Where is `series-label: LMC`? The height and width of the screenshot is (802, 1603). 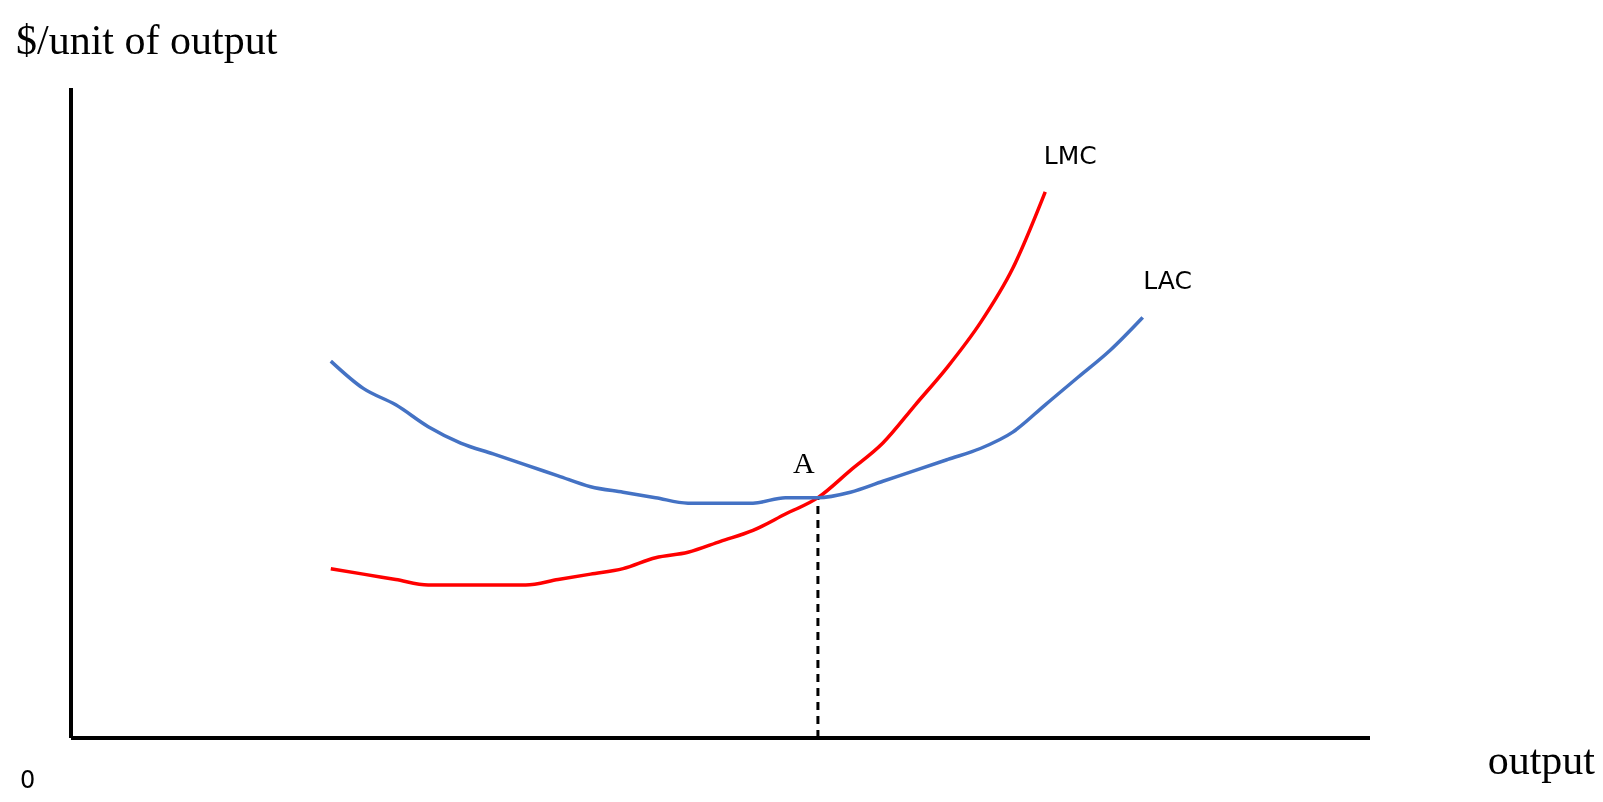
series-label: LMC is located at coordinates (1070, 155).